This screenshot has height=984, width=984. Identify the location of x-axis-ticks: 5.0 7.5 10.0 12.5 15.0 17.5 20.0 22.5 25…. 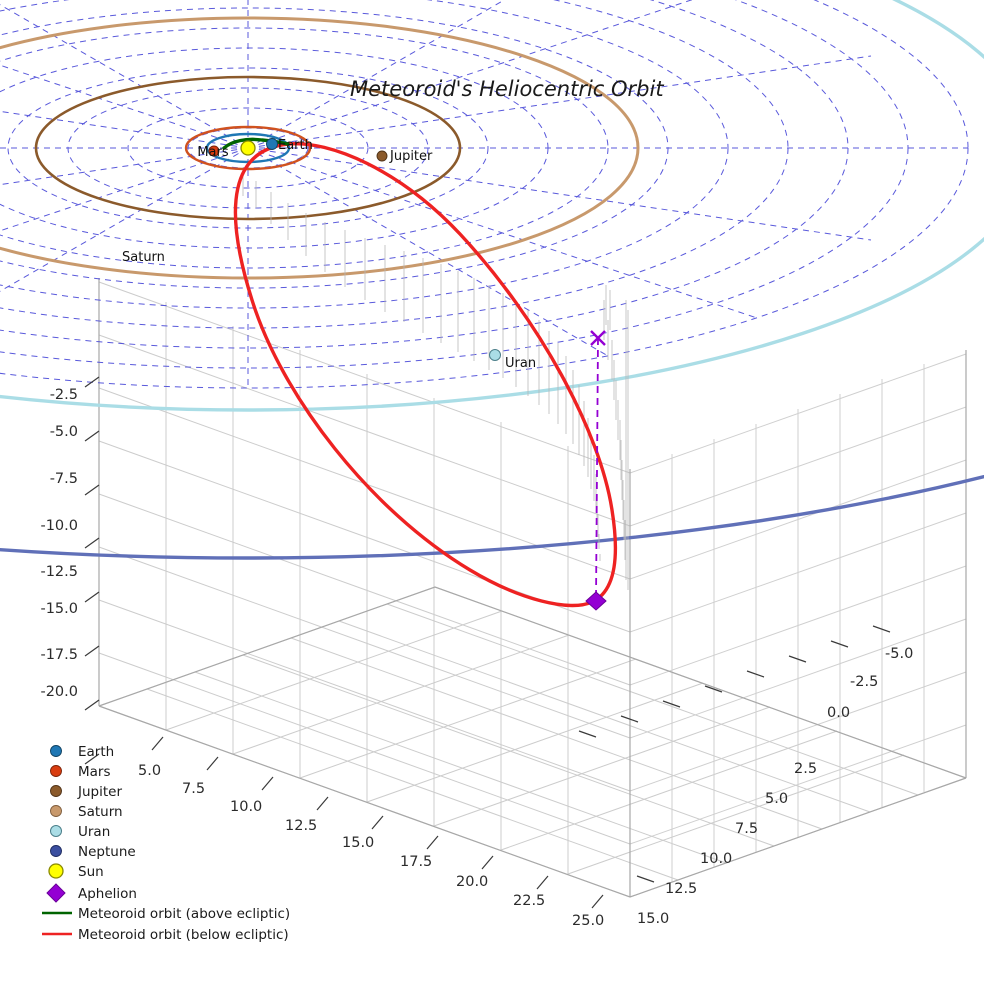
(371, 832).